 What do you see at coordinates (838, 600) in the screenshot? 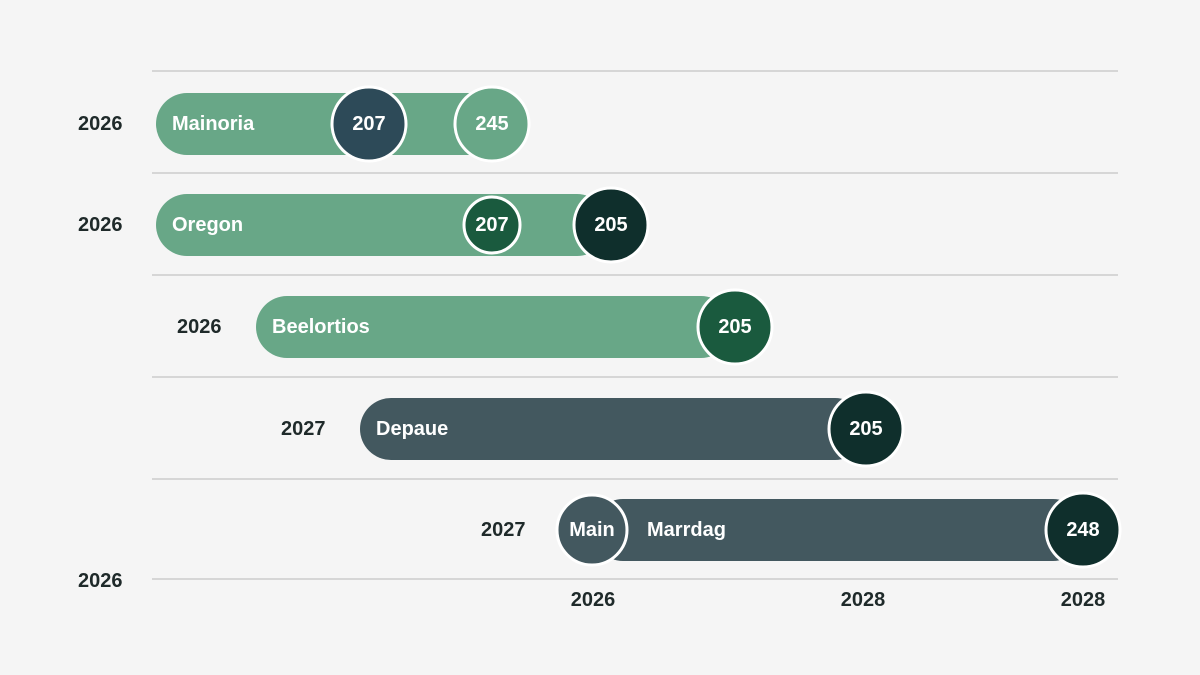
I see `x-axis-ticks: 2026 2028 2028` at bounding box center [838, 600].